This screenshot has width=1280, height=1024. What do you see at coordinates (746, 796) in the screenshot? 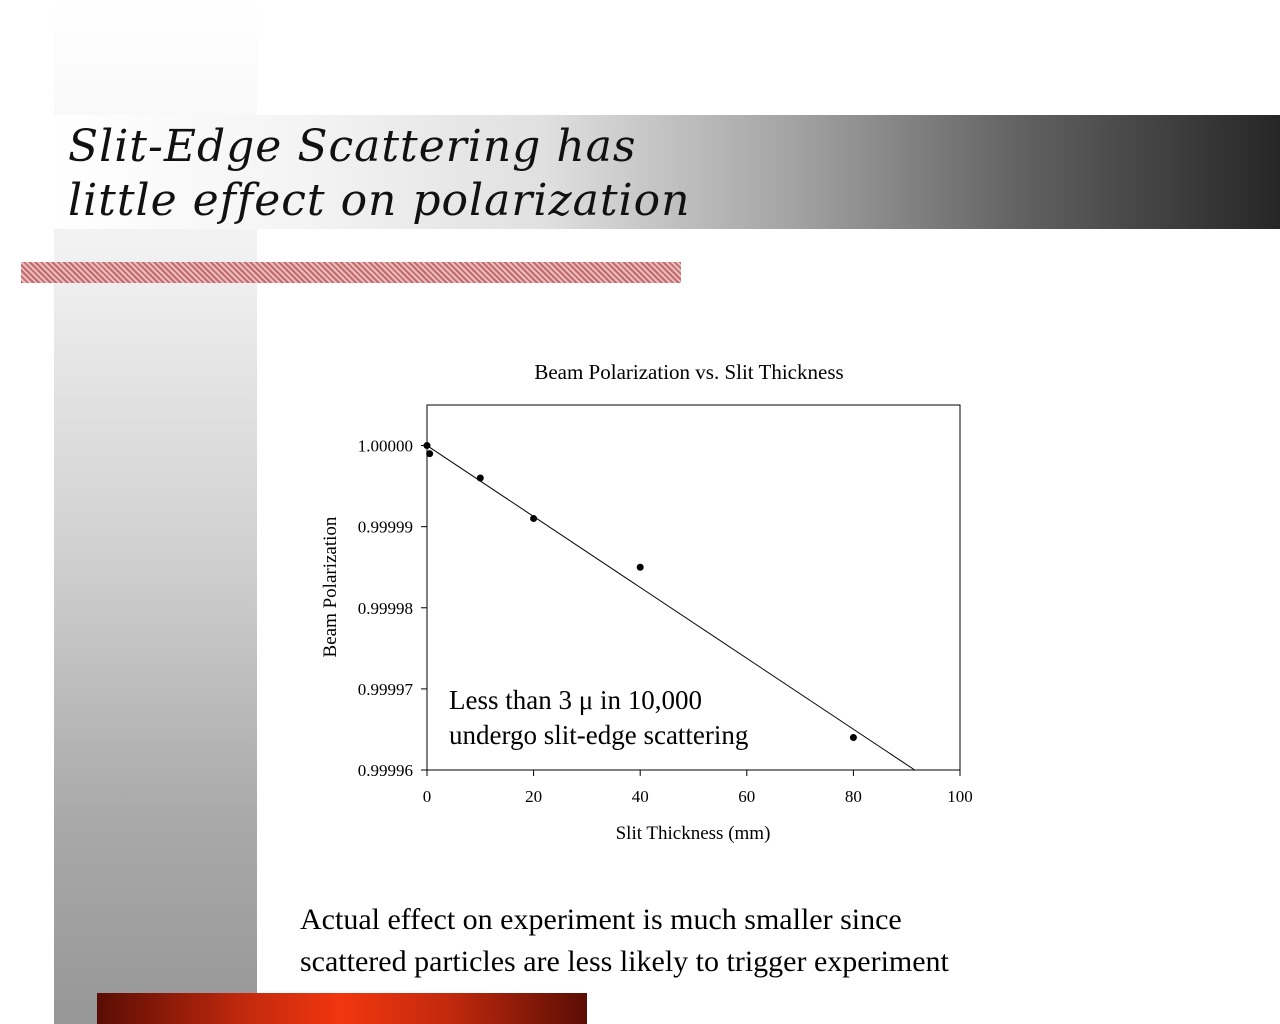
I see `x-tick-label: 60` at bounding box center [746, 796].